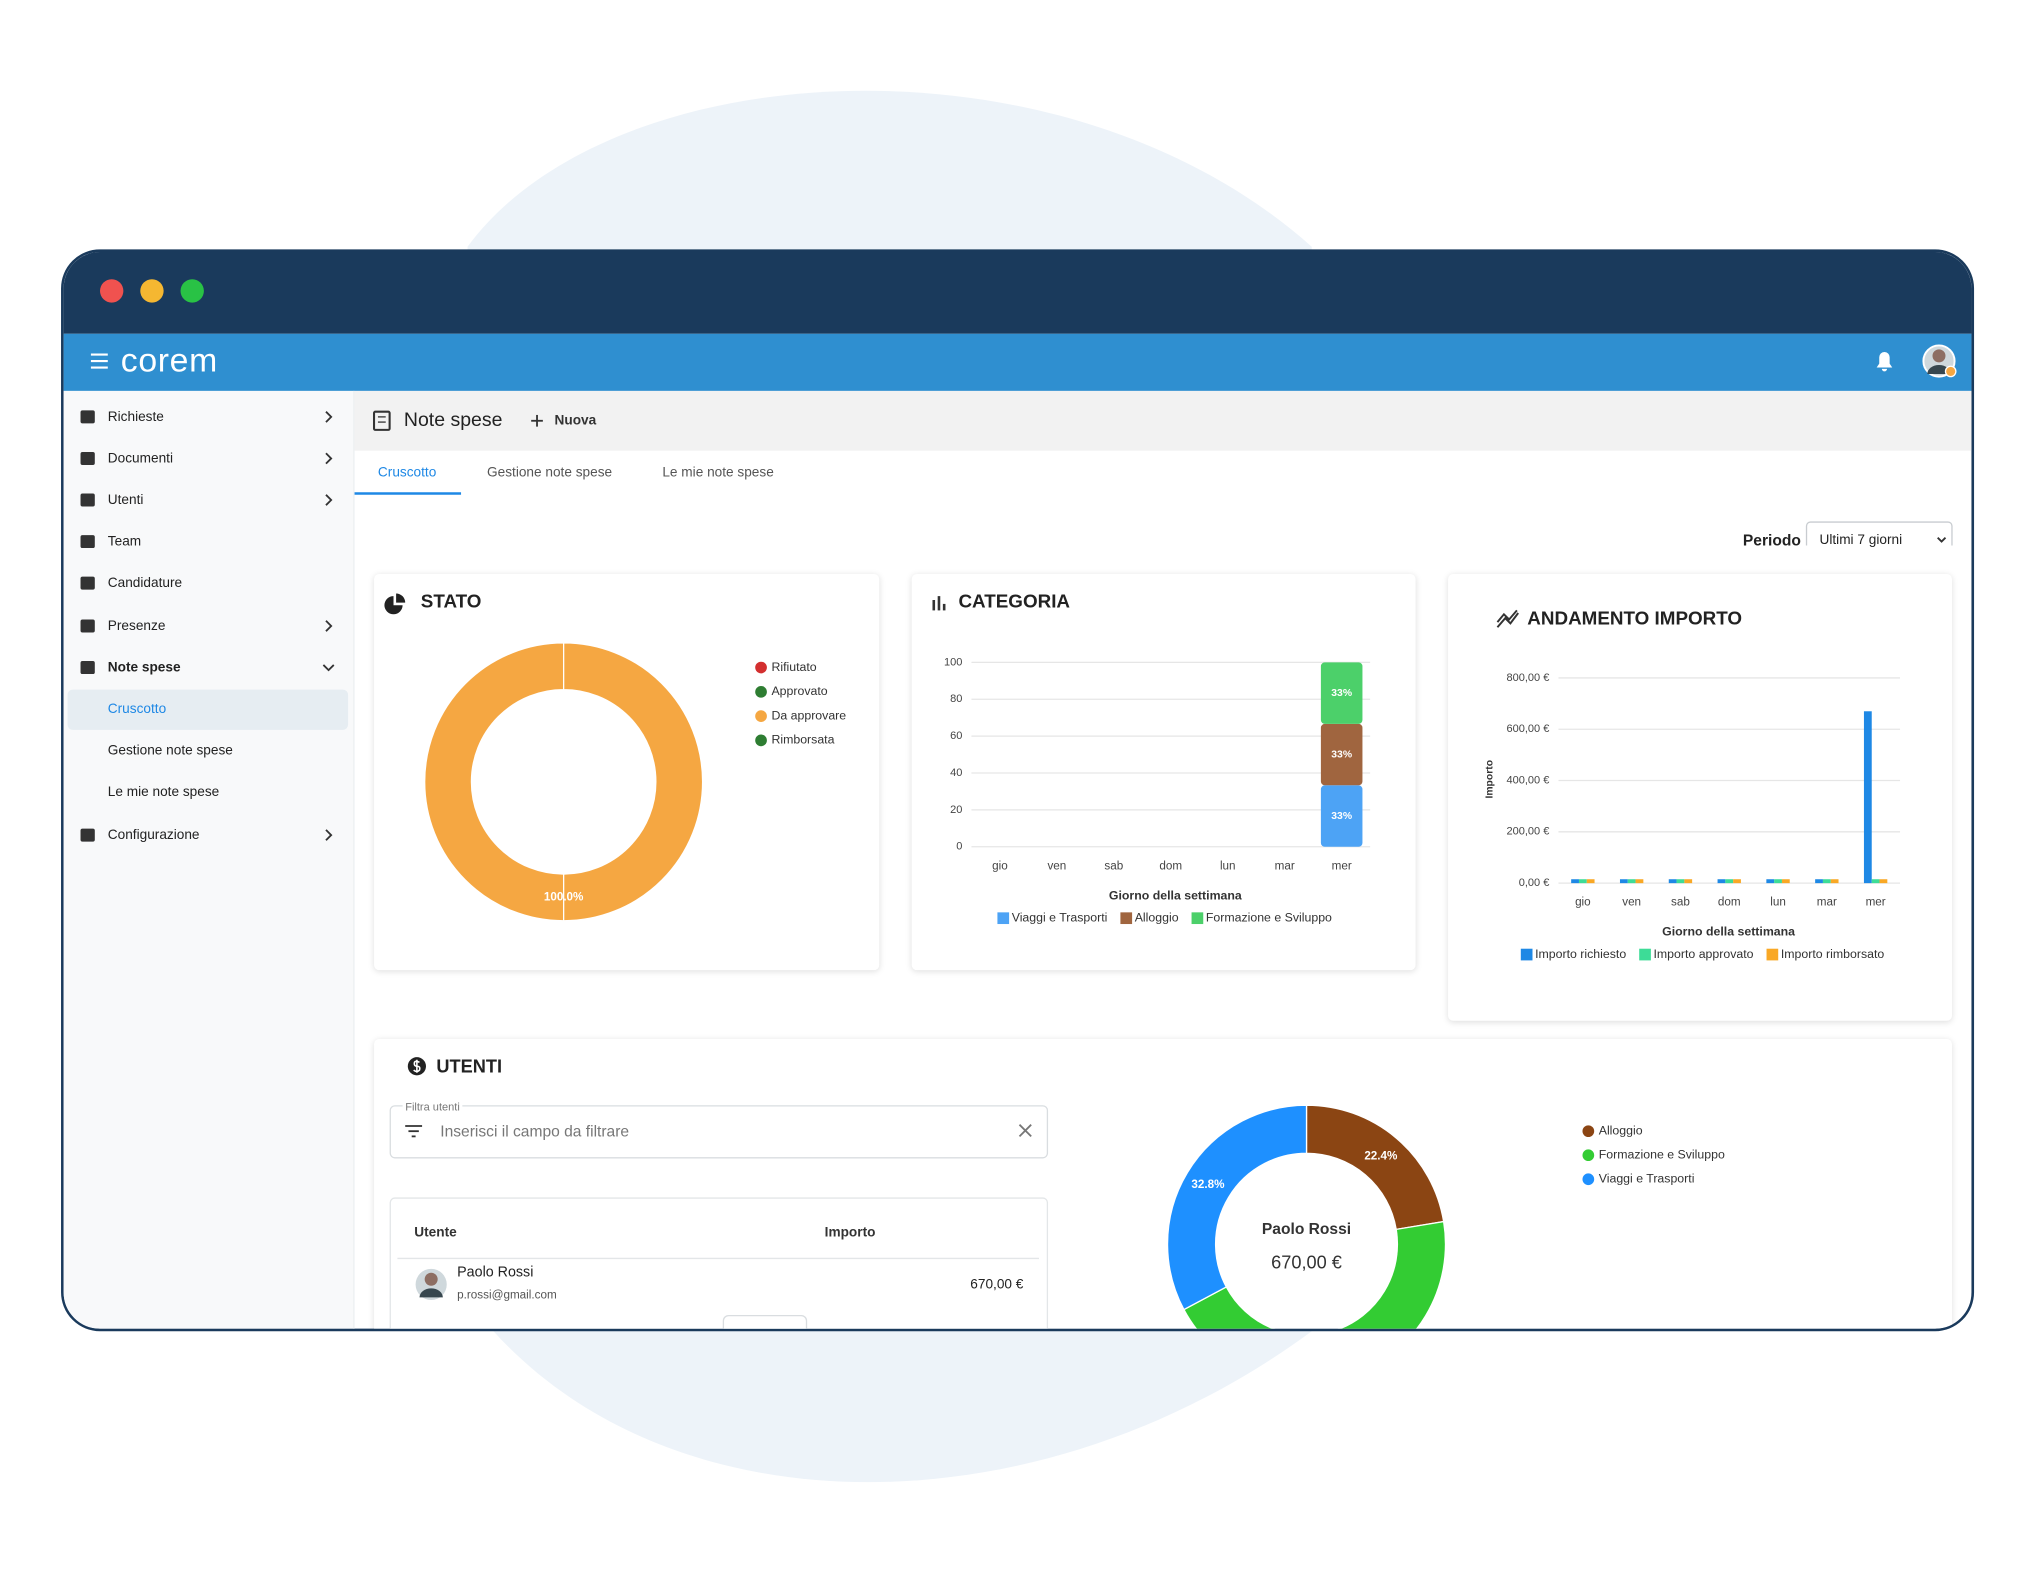 This screenshot has height=1578, width=2026. What do you see at coordinates (765, 1323) in the screenshot?
I see `pagination-select` at bounding box center [765, 1323].